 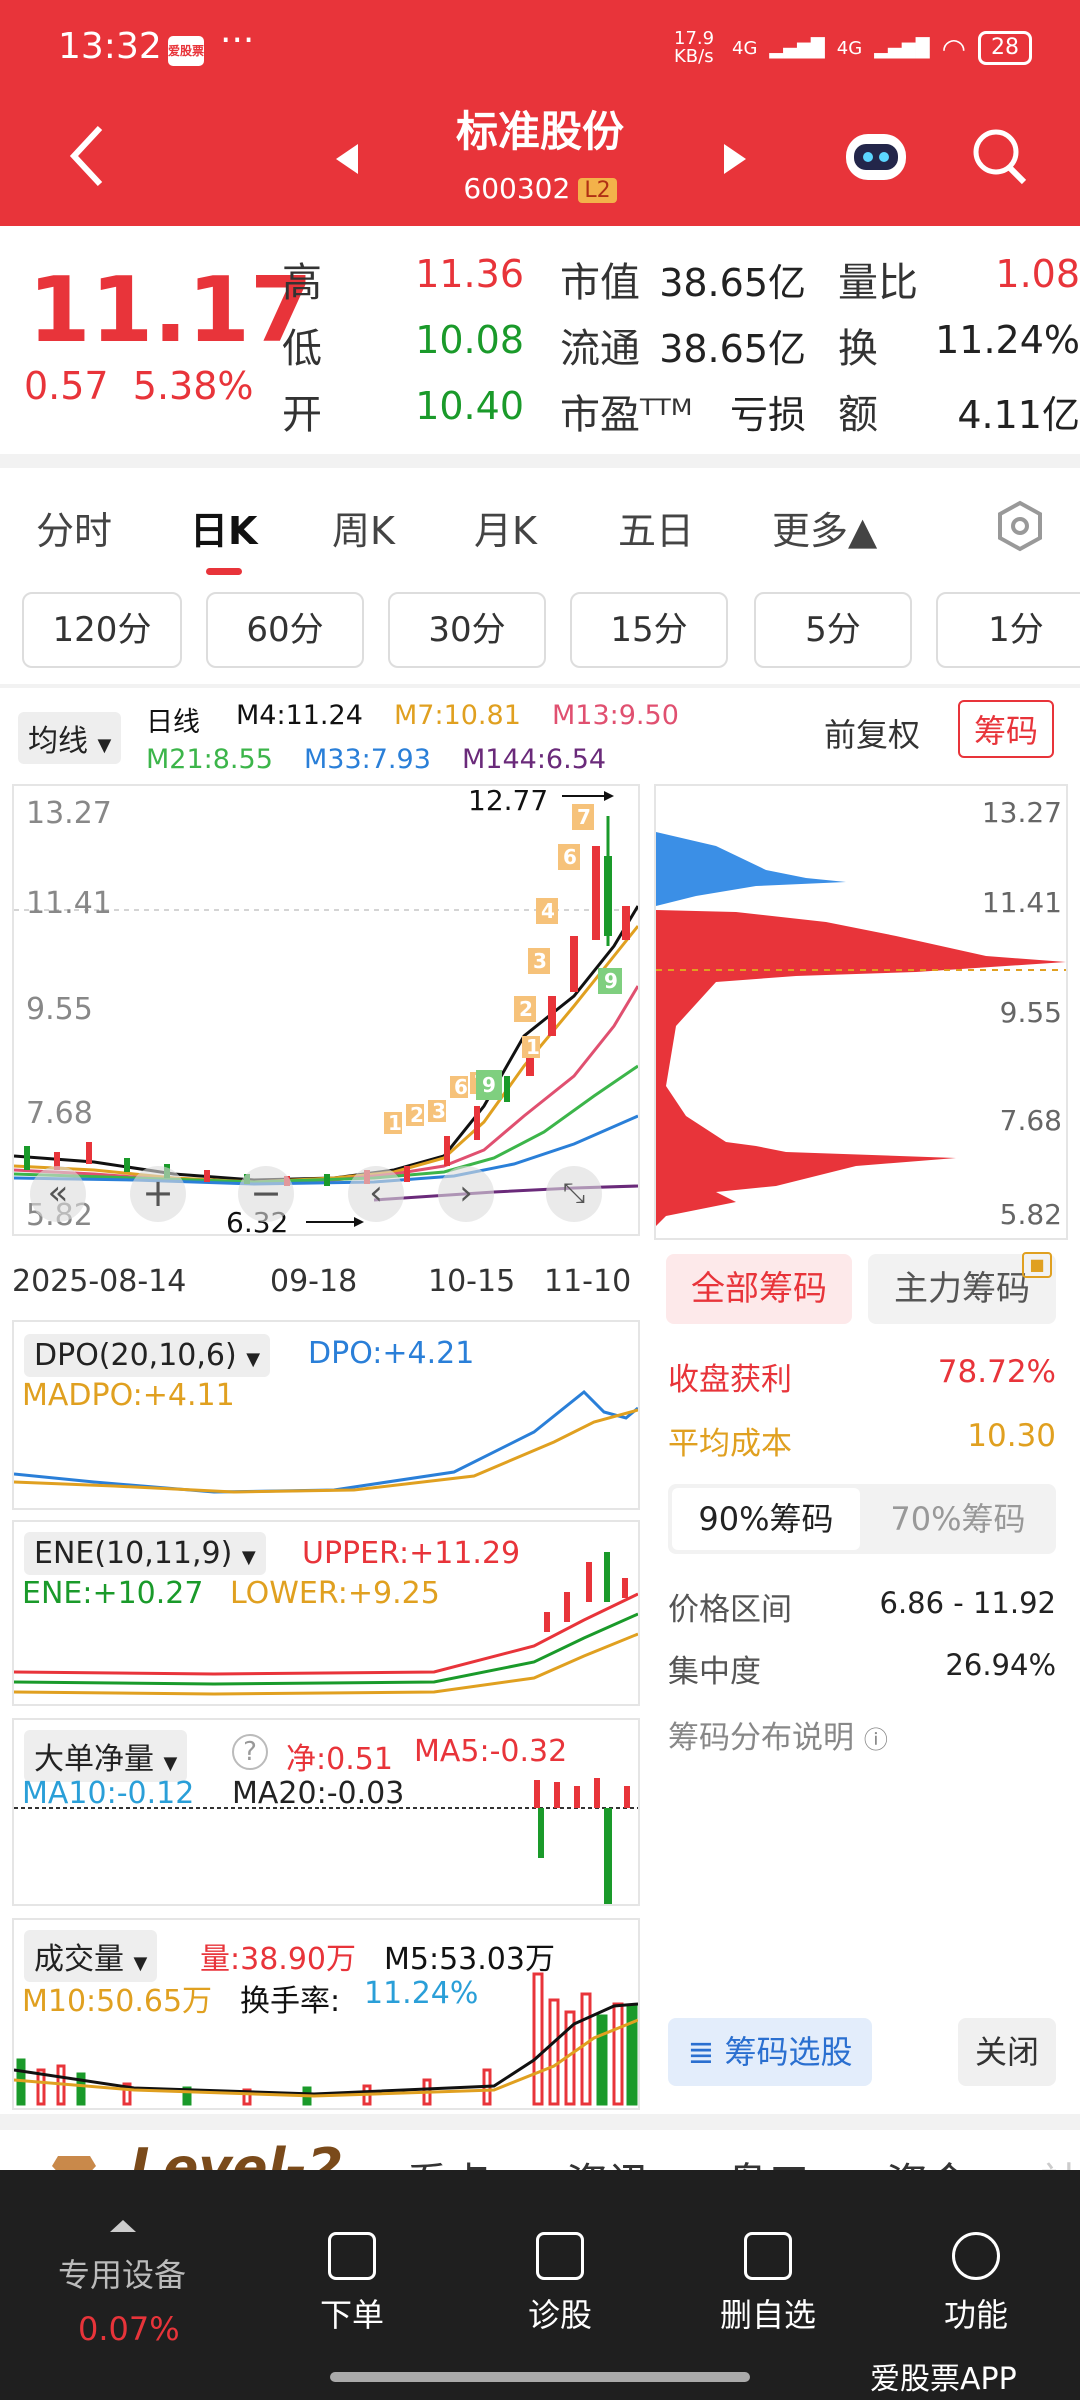 I want to click on zoom-out-icon: −, so click(x=266, y=1194).